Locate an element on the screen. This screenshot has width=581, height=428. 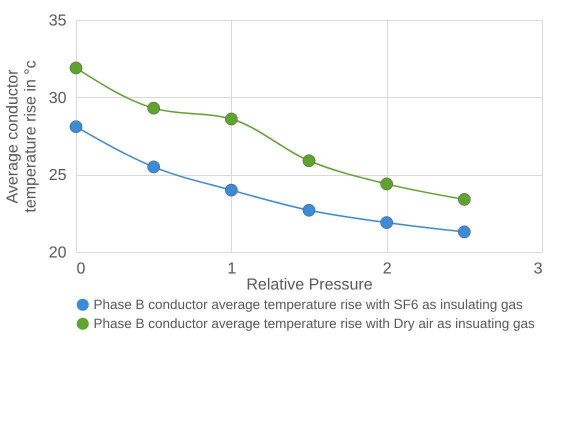
x-tick-label: 3 is located at coordinates (538, 269).